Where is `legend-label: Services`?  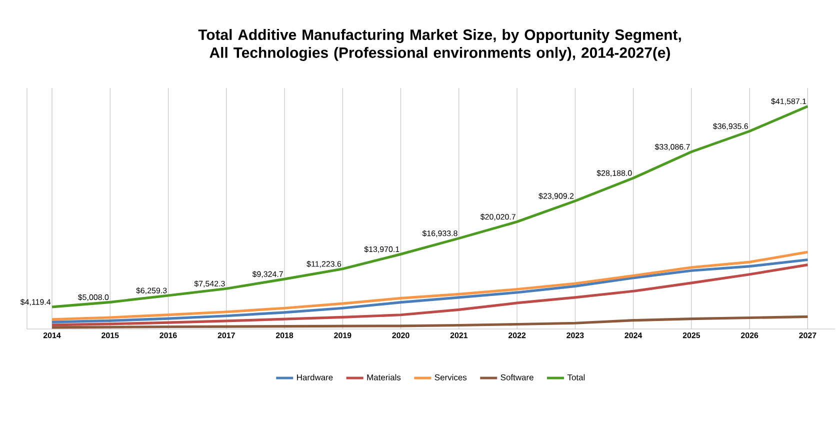 legend-label: Services is located at coordinates (450, 377).